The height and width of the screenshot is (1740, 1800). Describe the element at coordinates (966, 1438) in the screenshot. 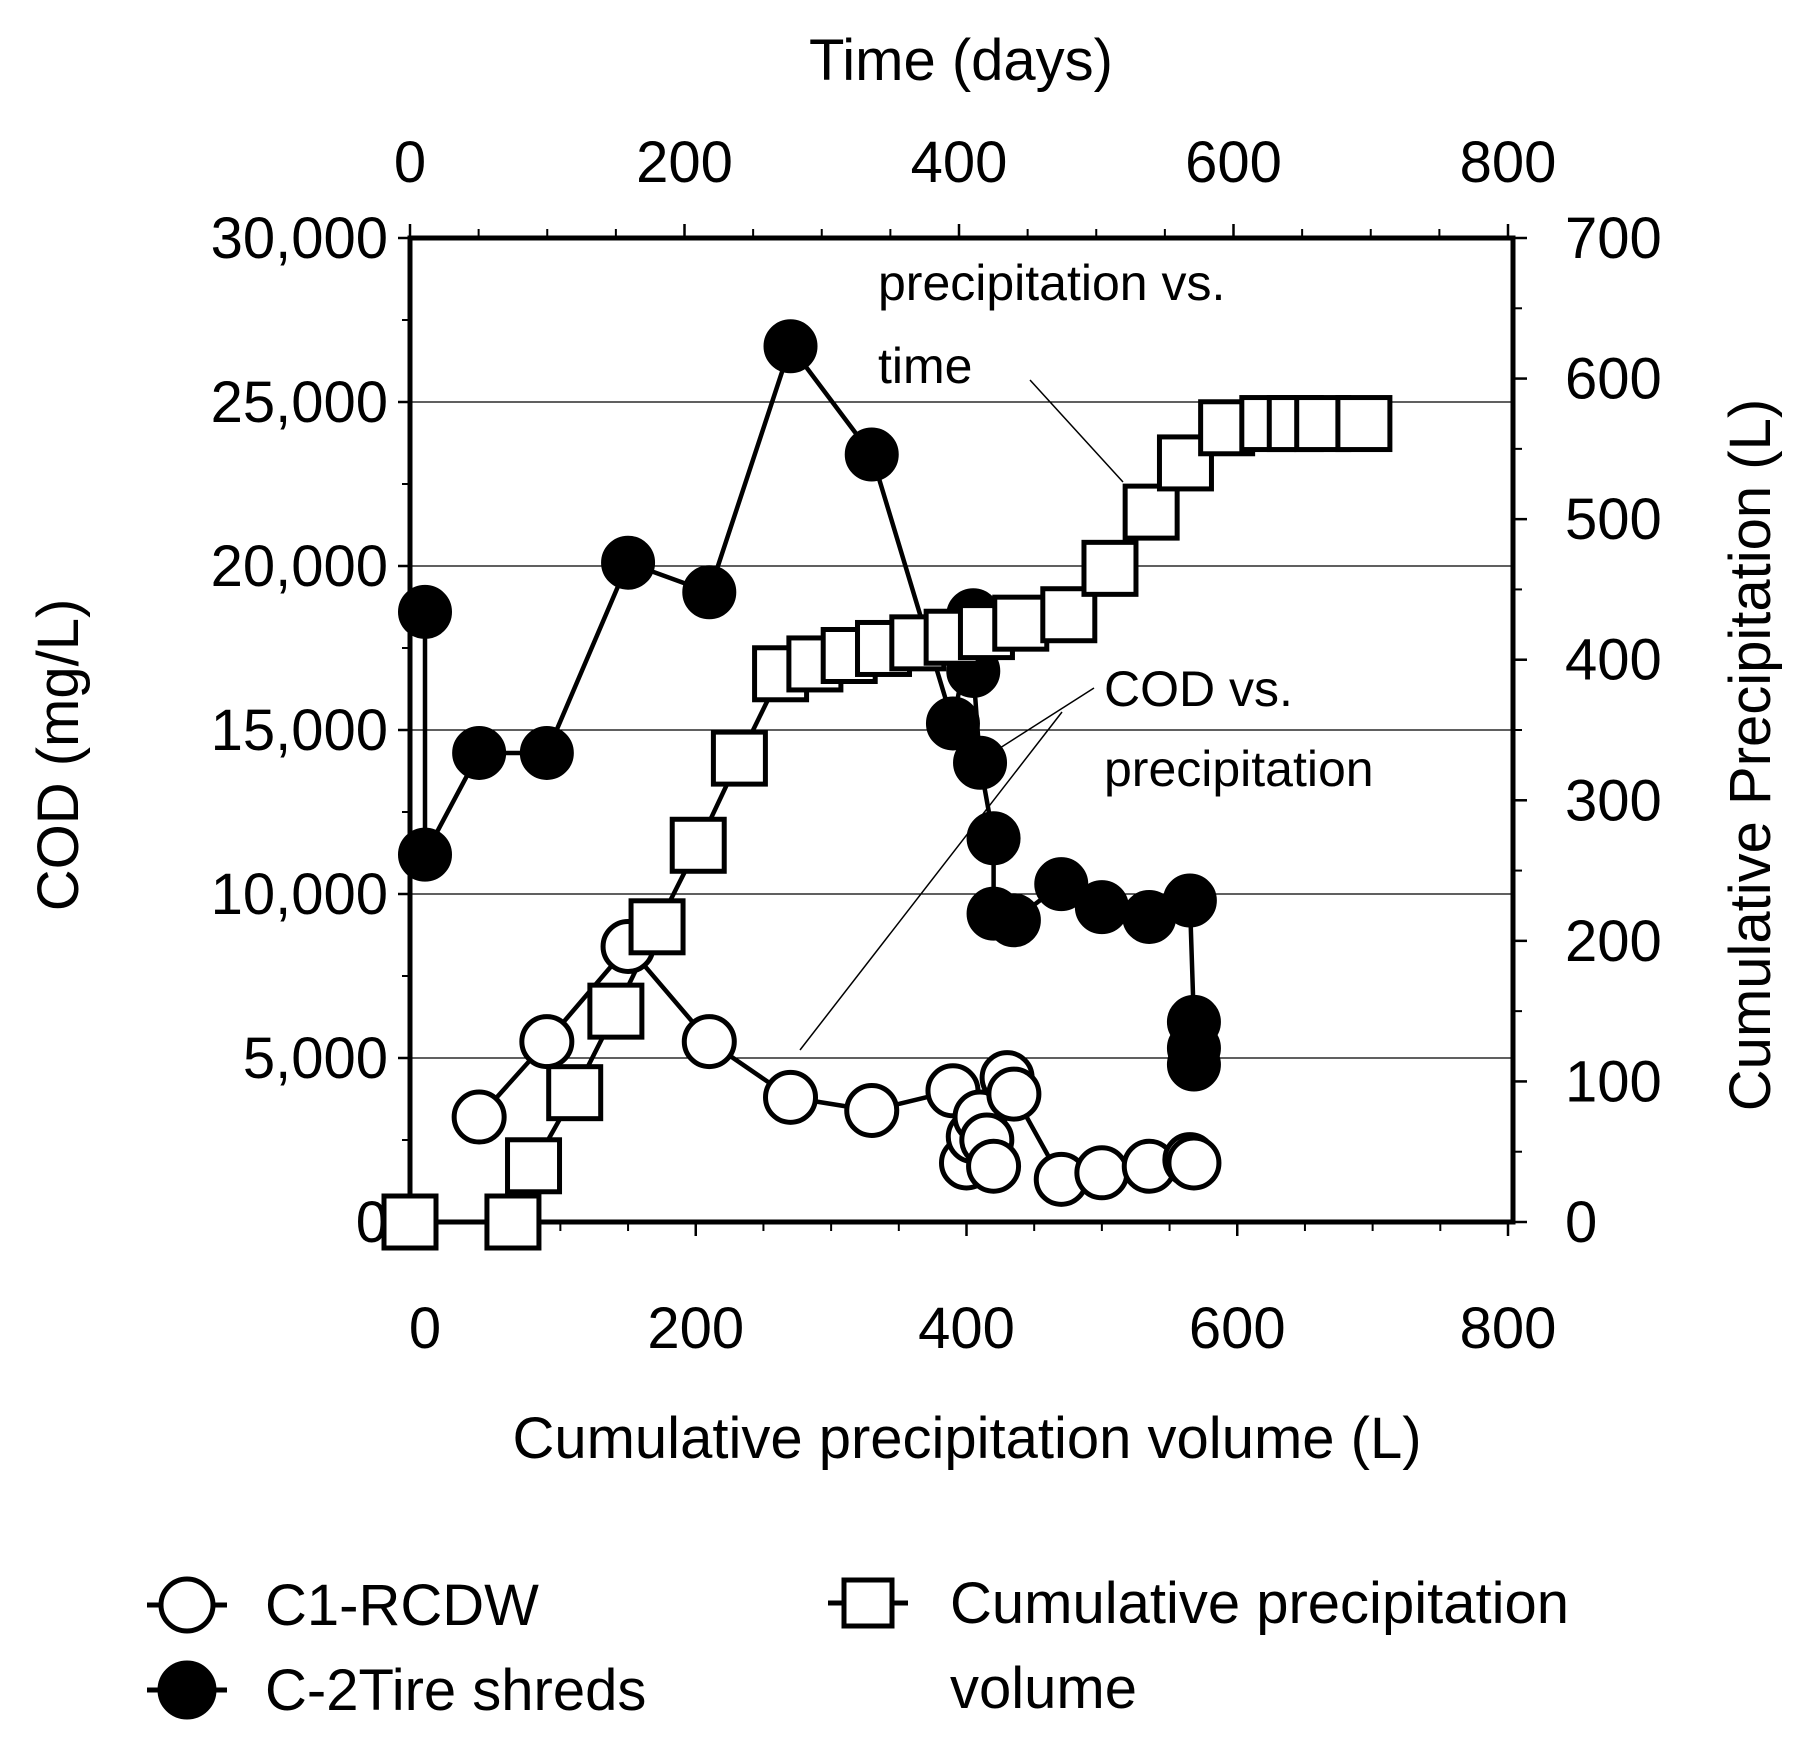

I see `x-bottom-axis-title: Cumulative precipitation volume (L)` at that location.